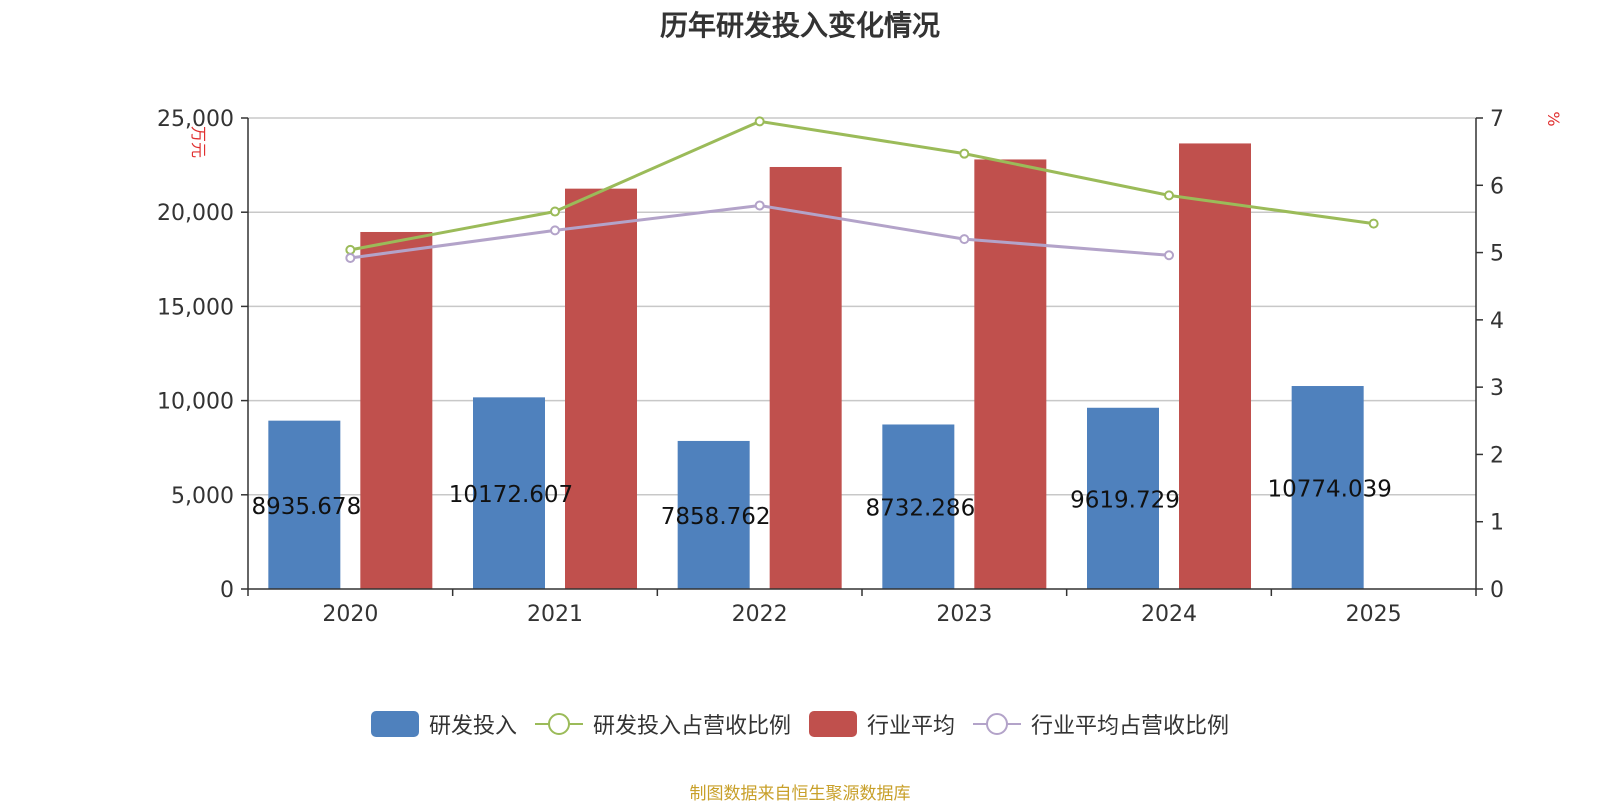 This screenshot has width=1600, height=804. What do you see at coordinates (1374, 614) in the screenshot?
I see `x-tick-label: 2025` at bounding box center [1374, 614].